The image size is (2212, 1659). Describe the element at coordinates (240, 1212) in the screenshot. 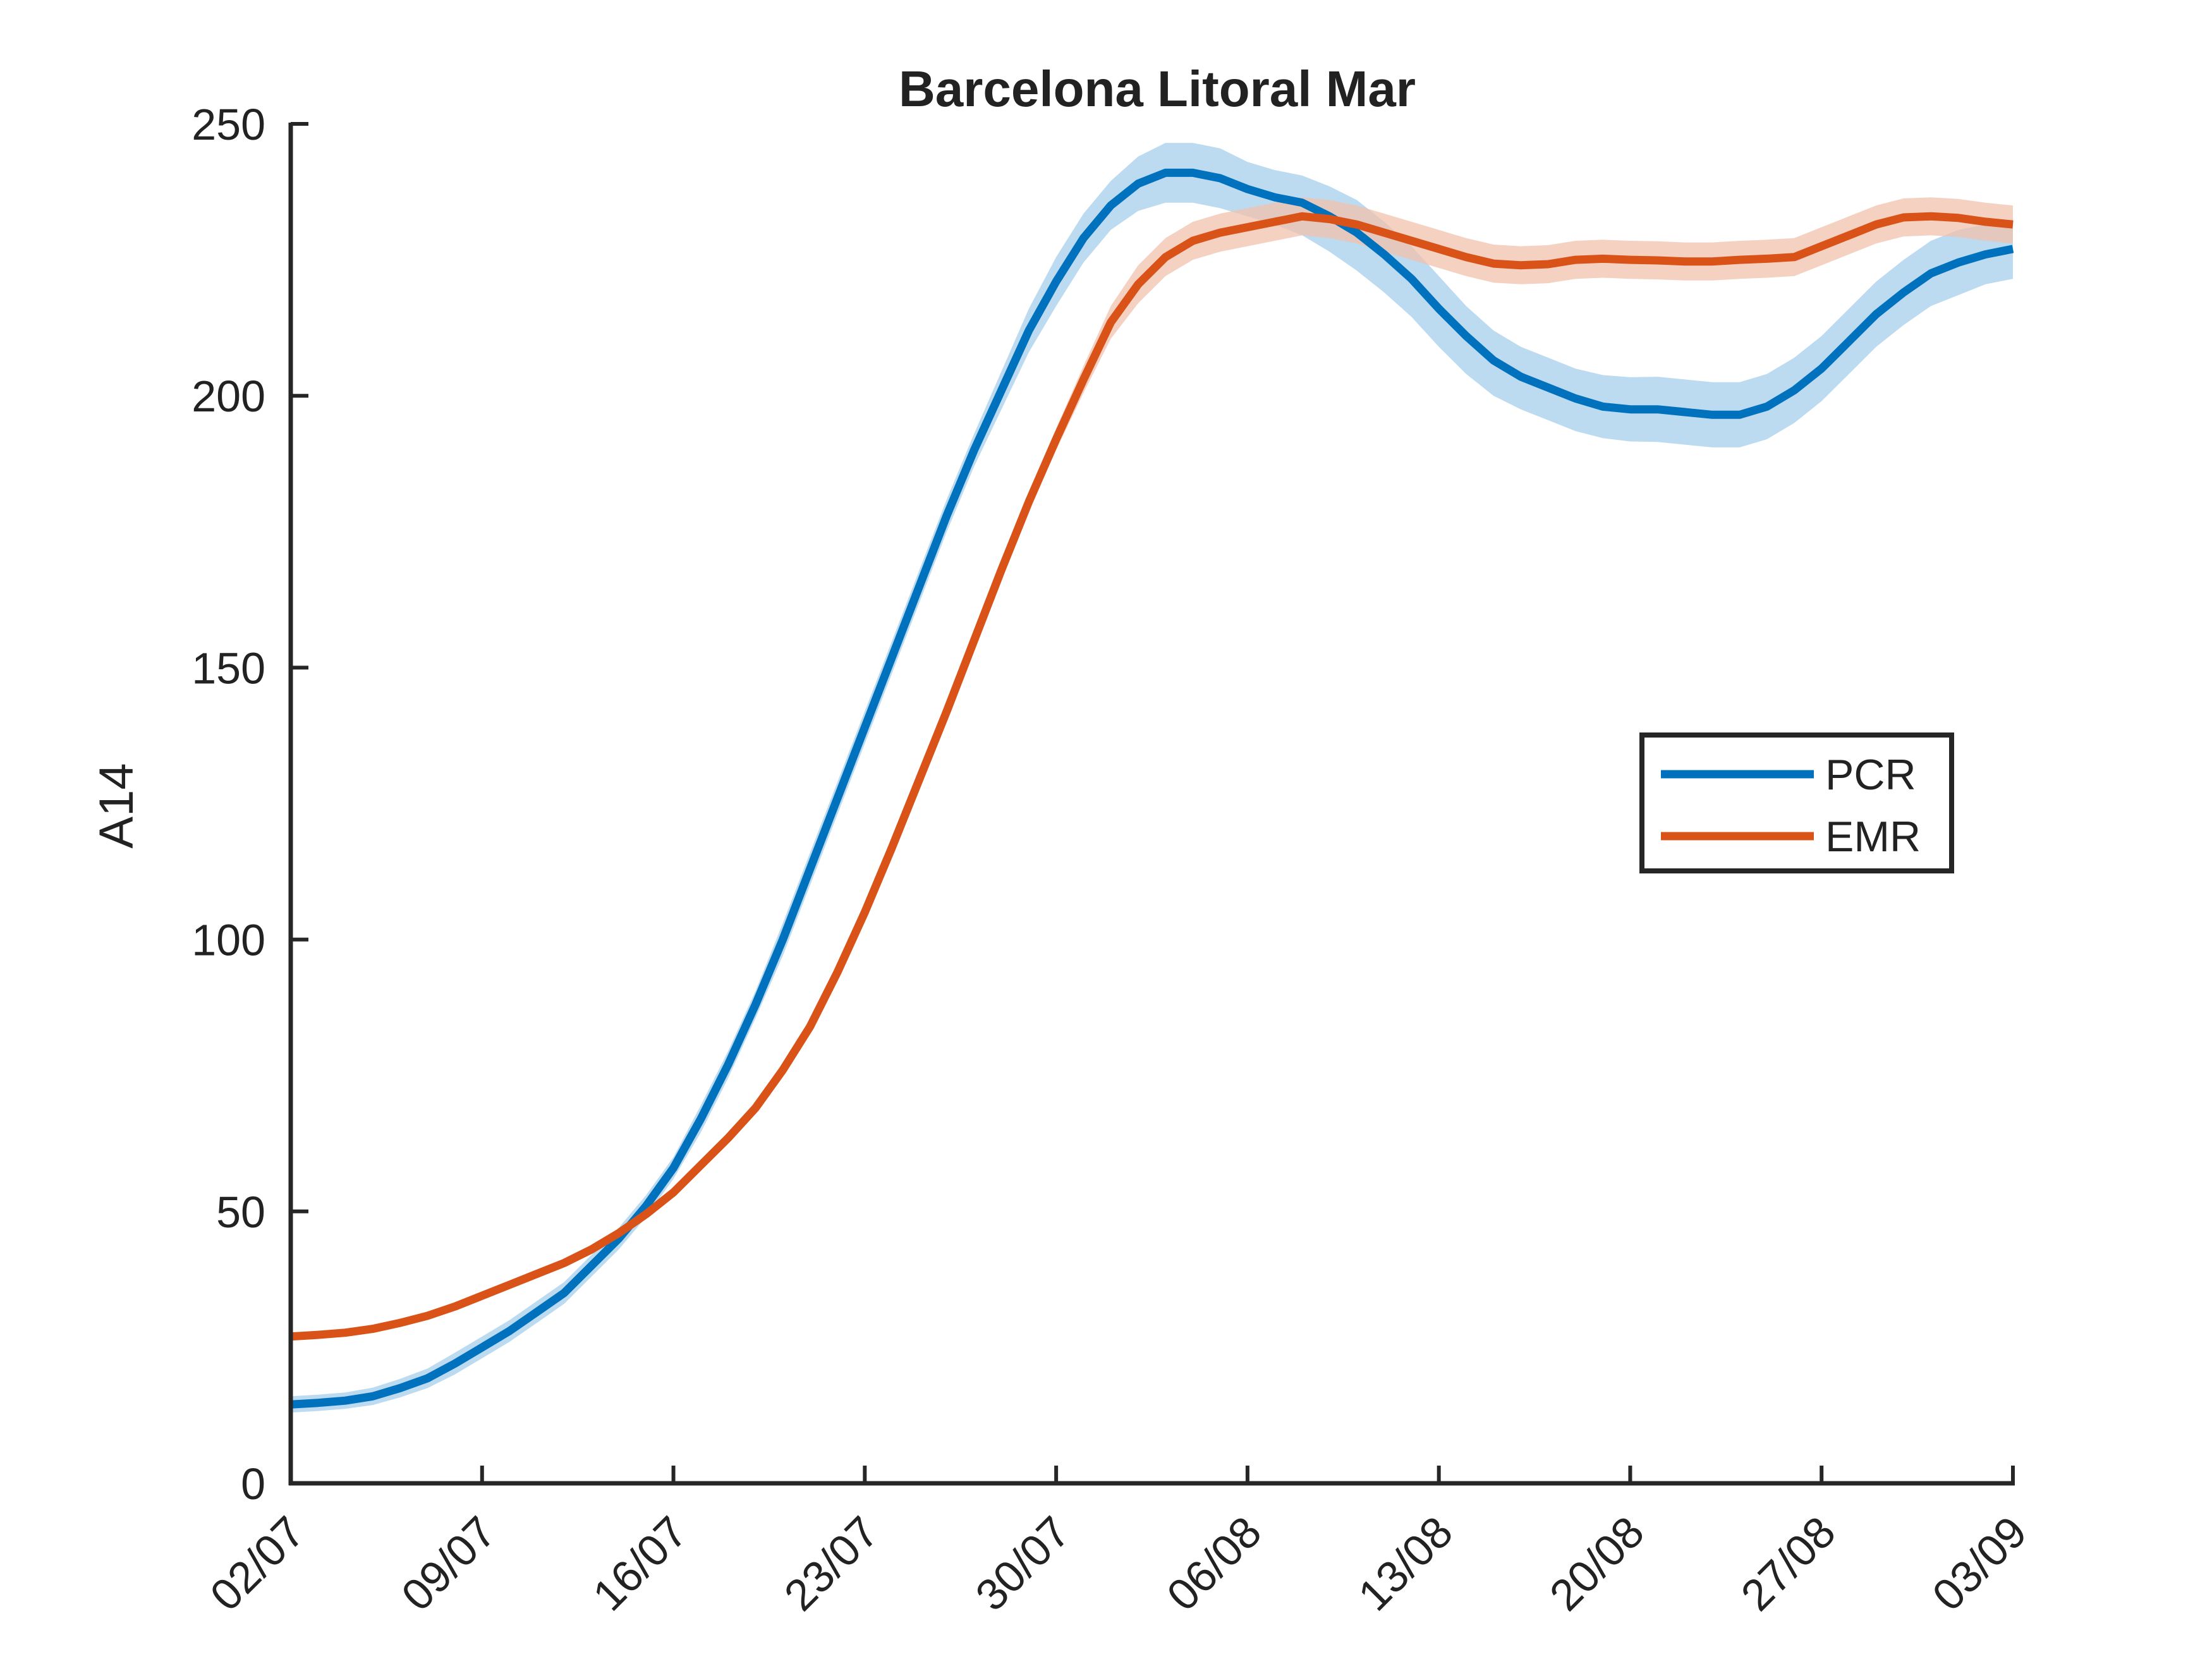

I see `y-tick-label: 50` at that location.